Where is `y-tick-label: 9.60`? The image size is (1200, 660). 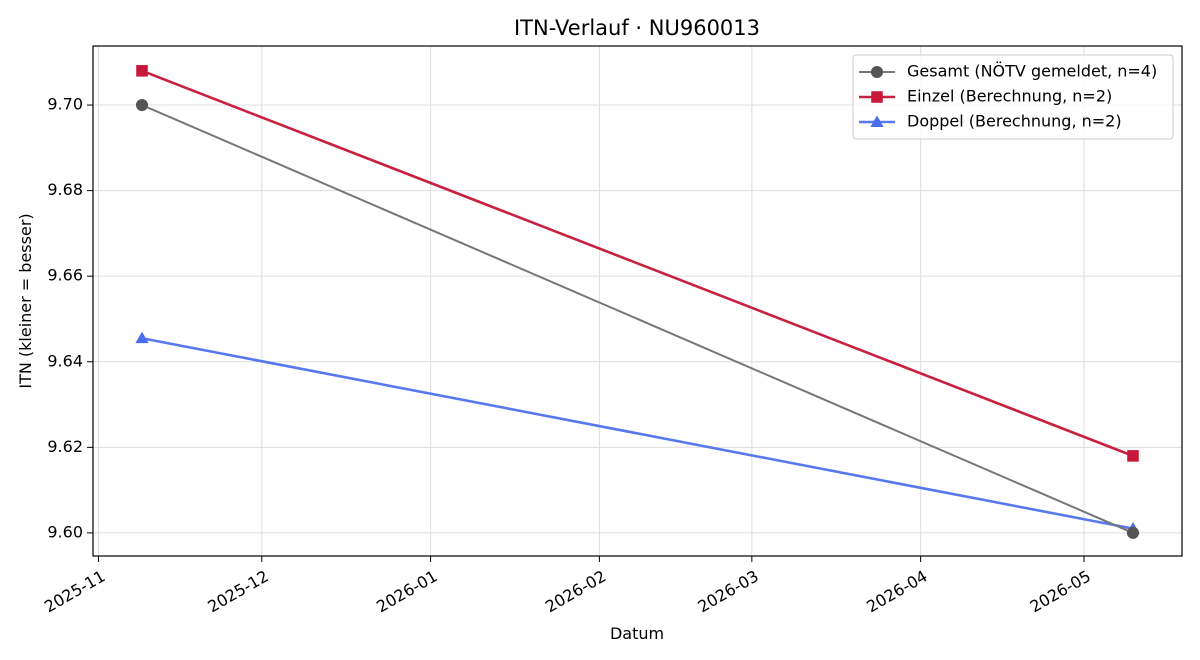 y-tick-label: 9.60 is located at coordinates (65, 531).